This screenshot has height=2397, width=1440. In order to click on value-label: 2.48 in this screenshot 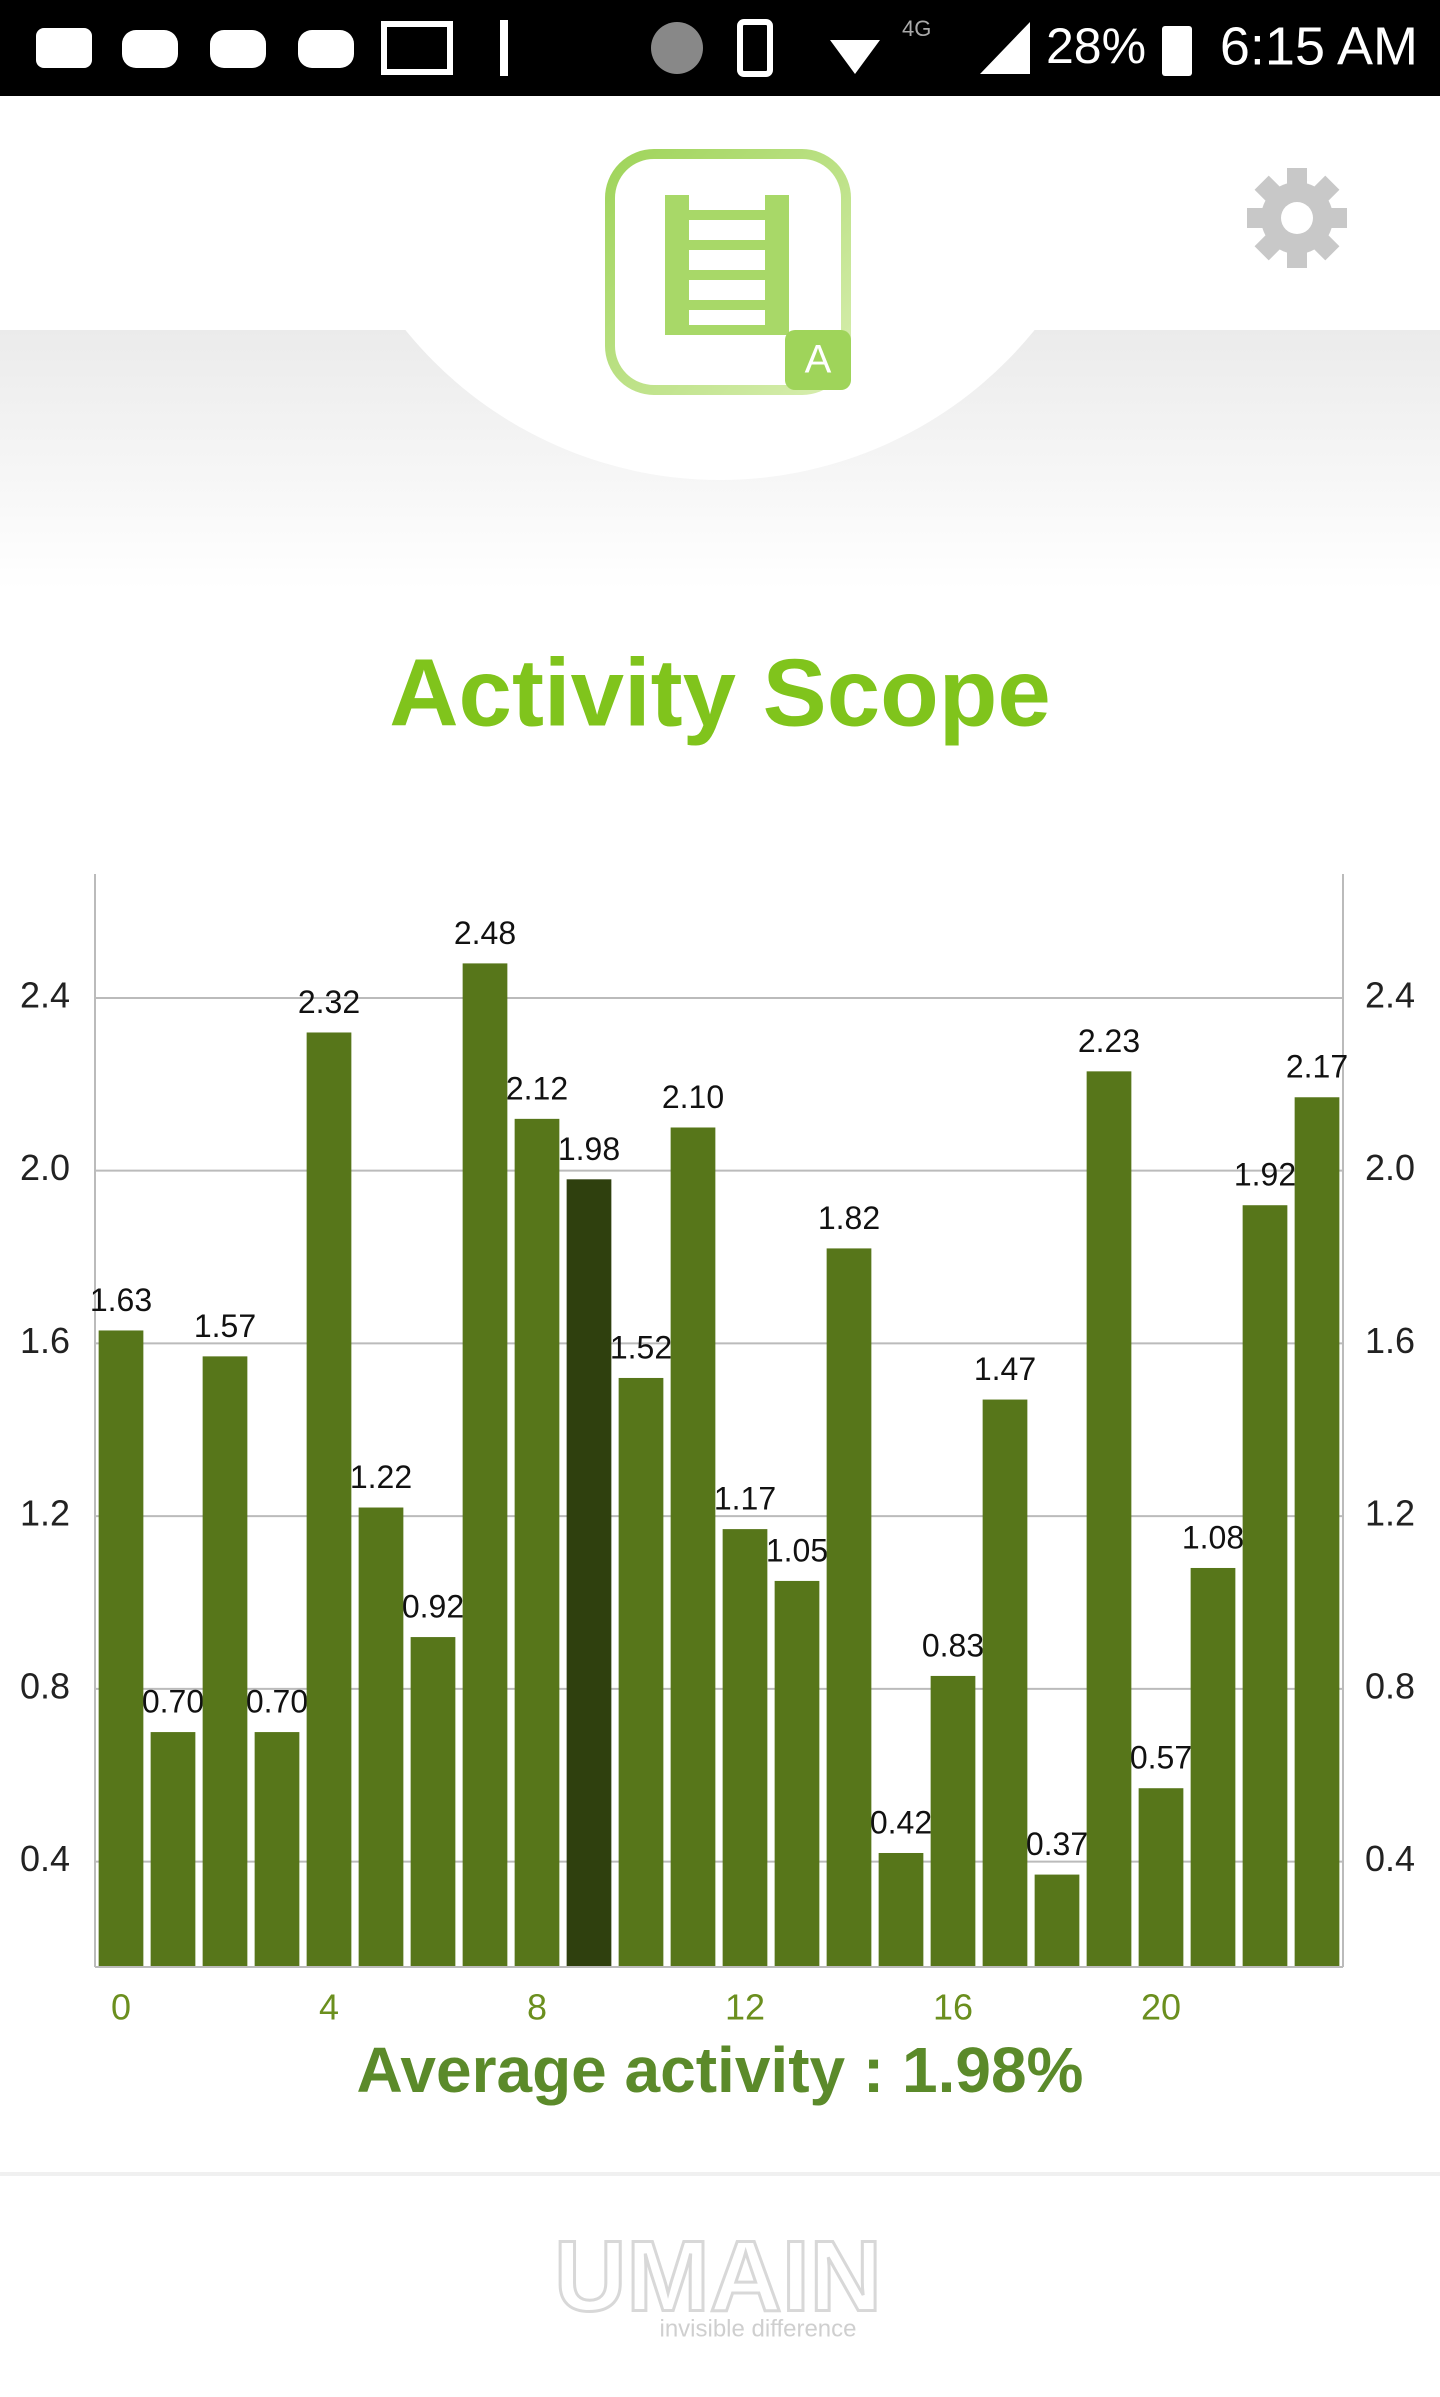, I will do `click(485, 933)`.